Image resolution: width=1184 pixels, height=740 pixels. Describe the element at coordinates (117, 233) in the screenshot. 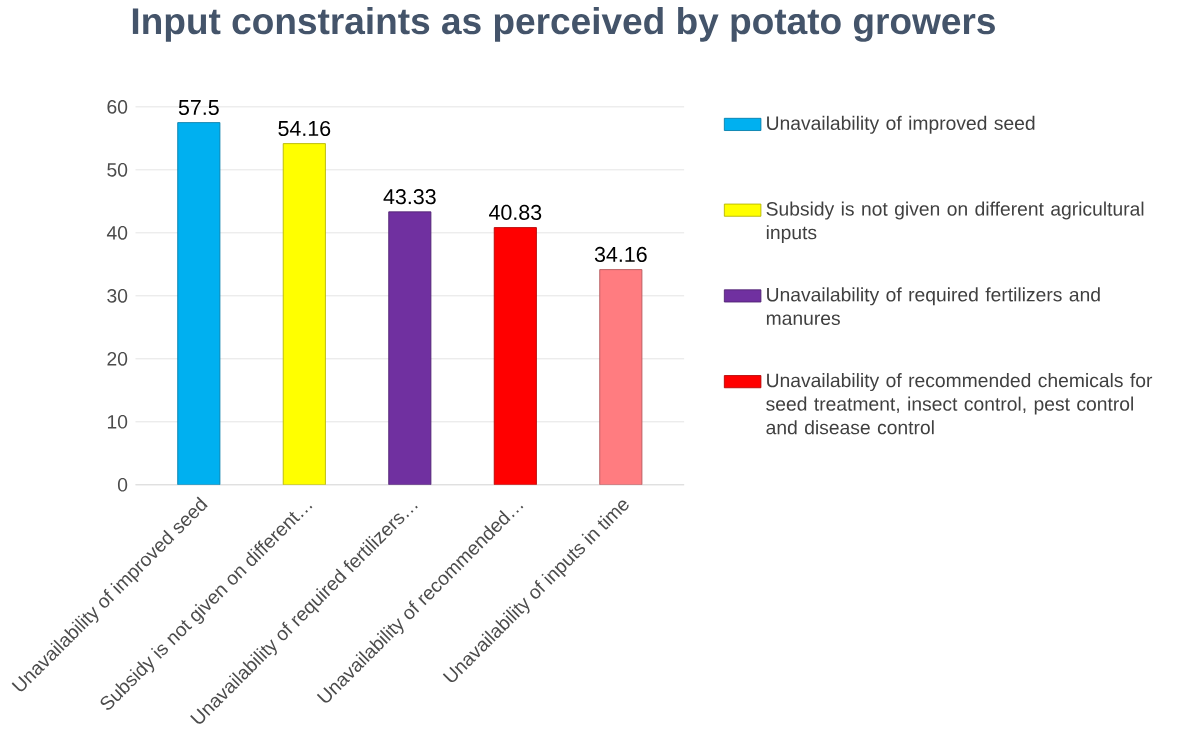

I see `y-tick-label: 40` at that location.